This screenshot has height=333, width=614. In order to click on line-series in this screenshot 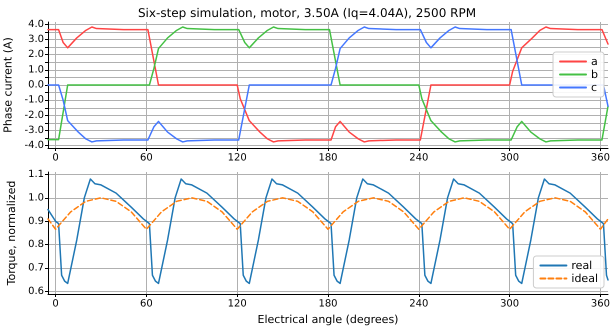, I will do `click(328, 213)`.